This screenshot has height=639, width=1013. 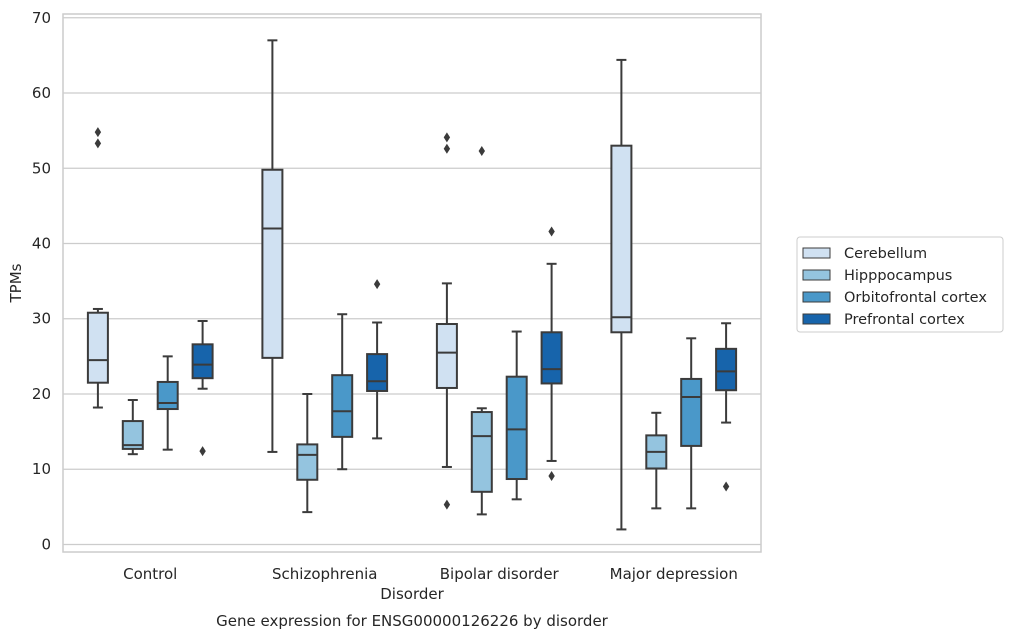 I want to click on y-tick-label: 70, so click(x=41, y=18).